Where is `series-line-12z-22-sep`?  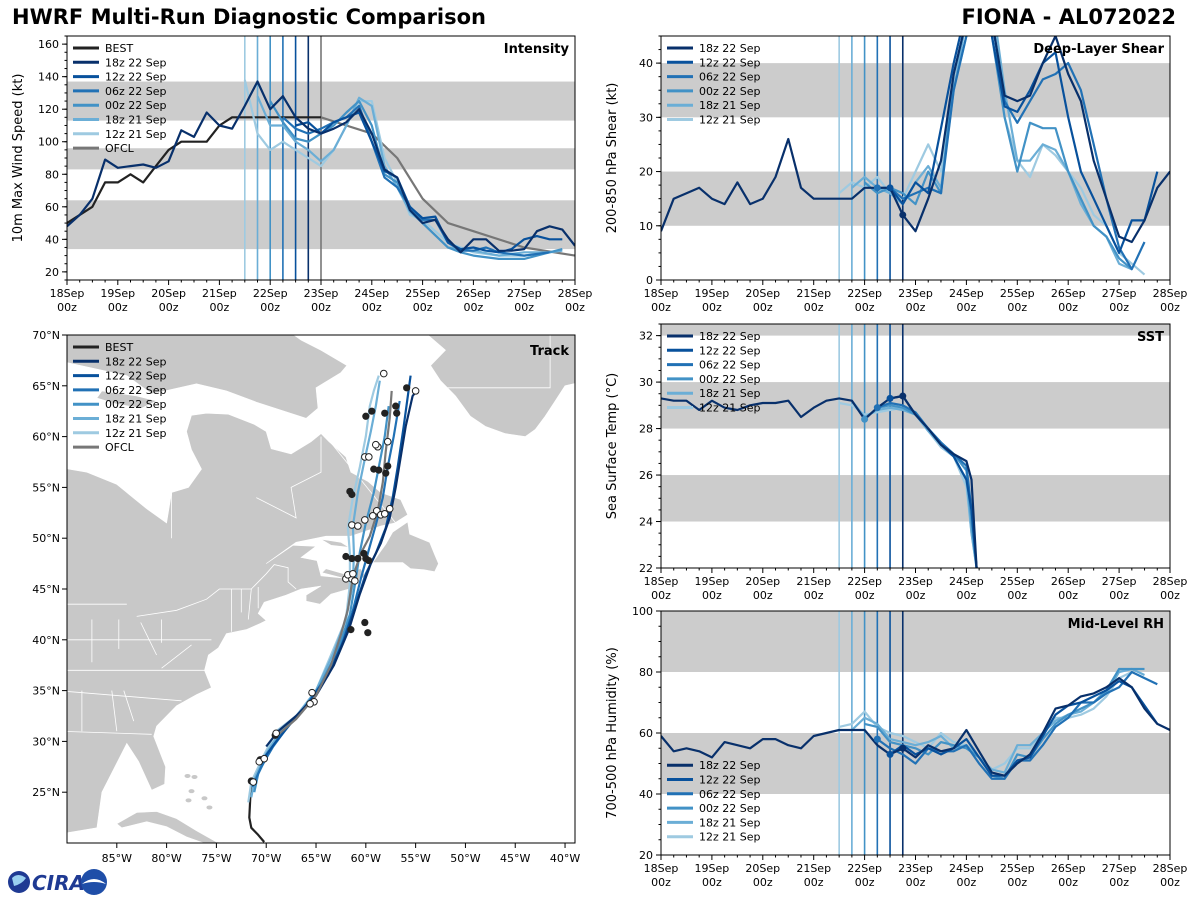
series-line-12z-22-sep is located at coordinates (429, 182).